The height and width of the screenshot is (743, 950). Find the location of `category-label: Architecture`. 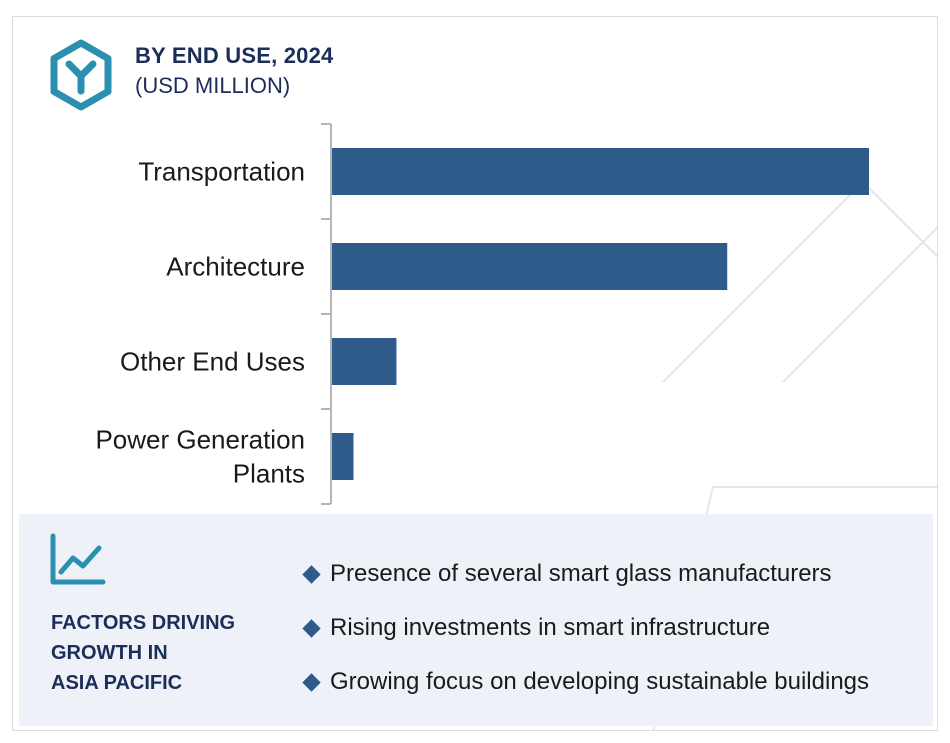

category-label: Architecture is located at coordinates (235, 267).